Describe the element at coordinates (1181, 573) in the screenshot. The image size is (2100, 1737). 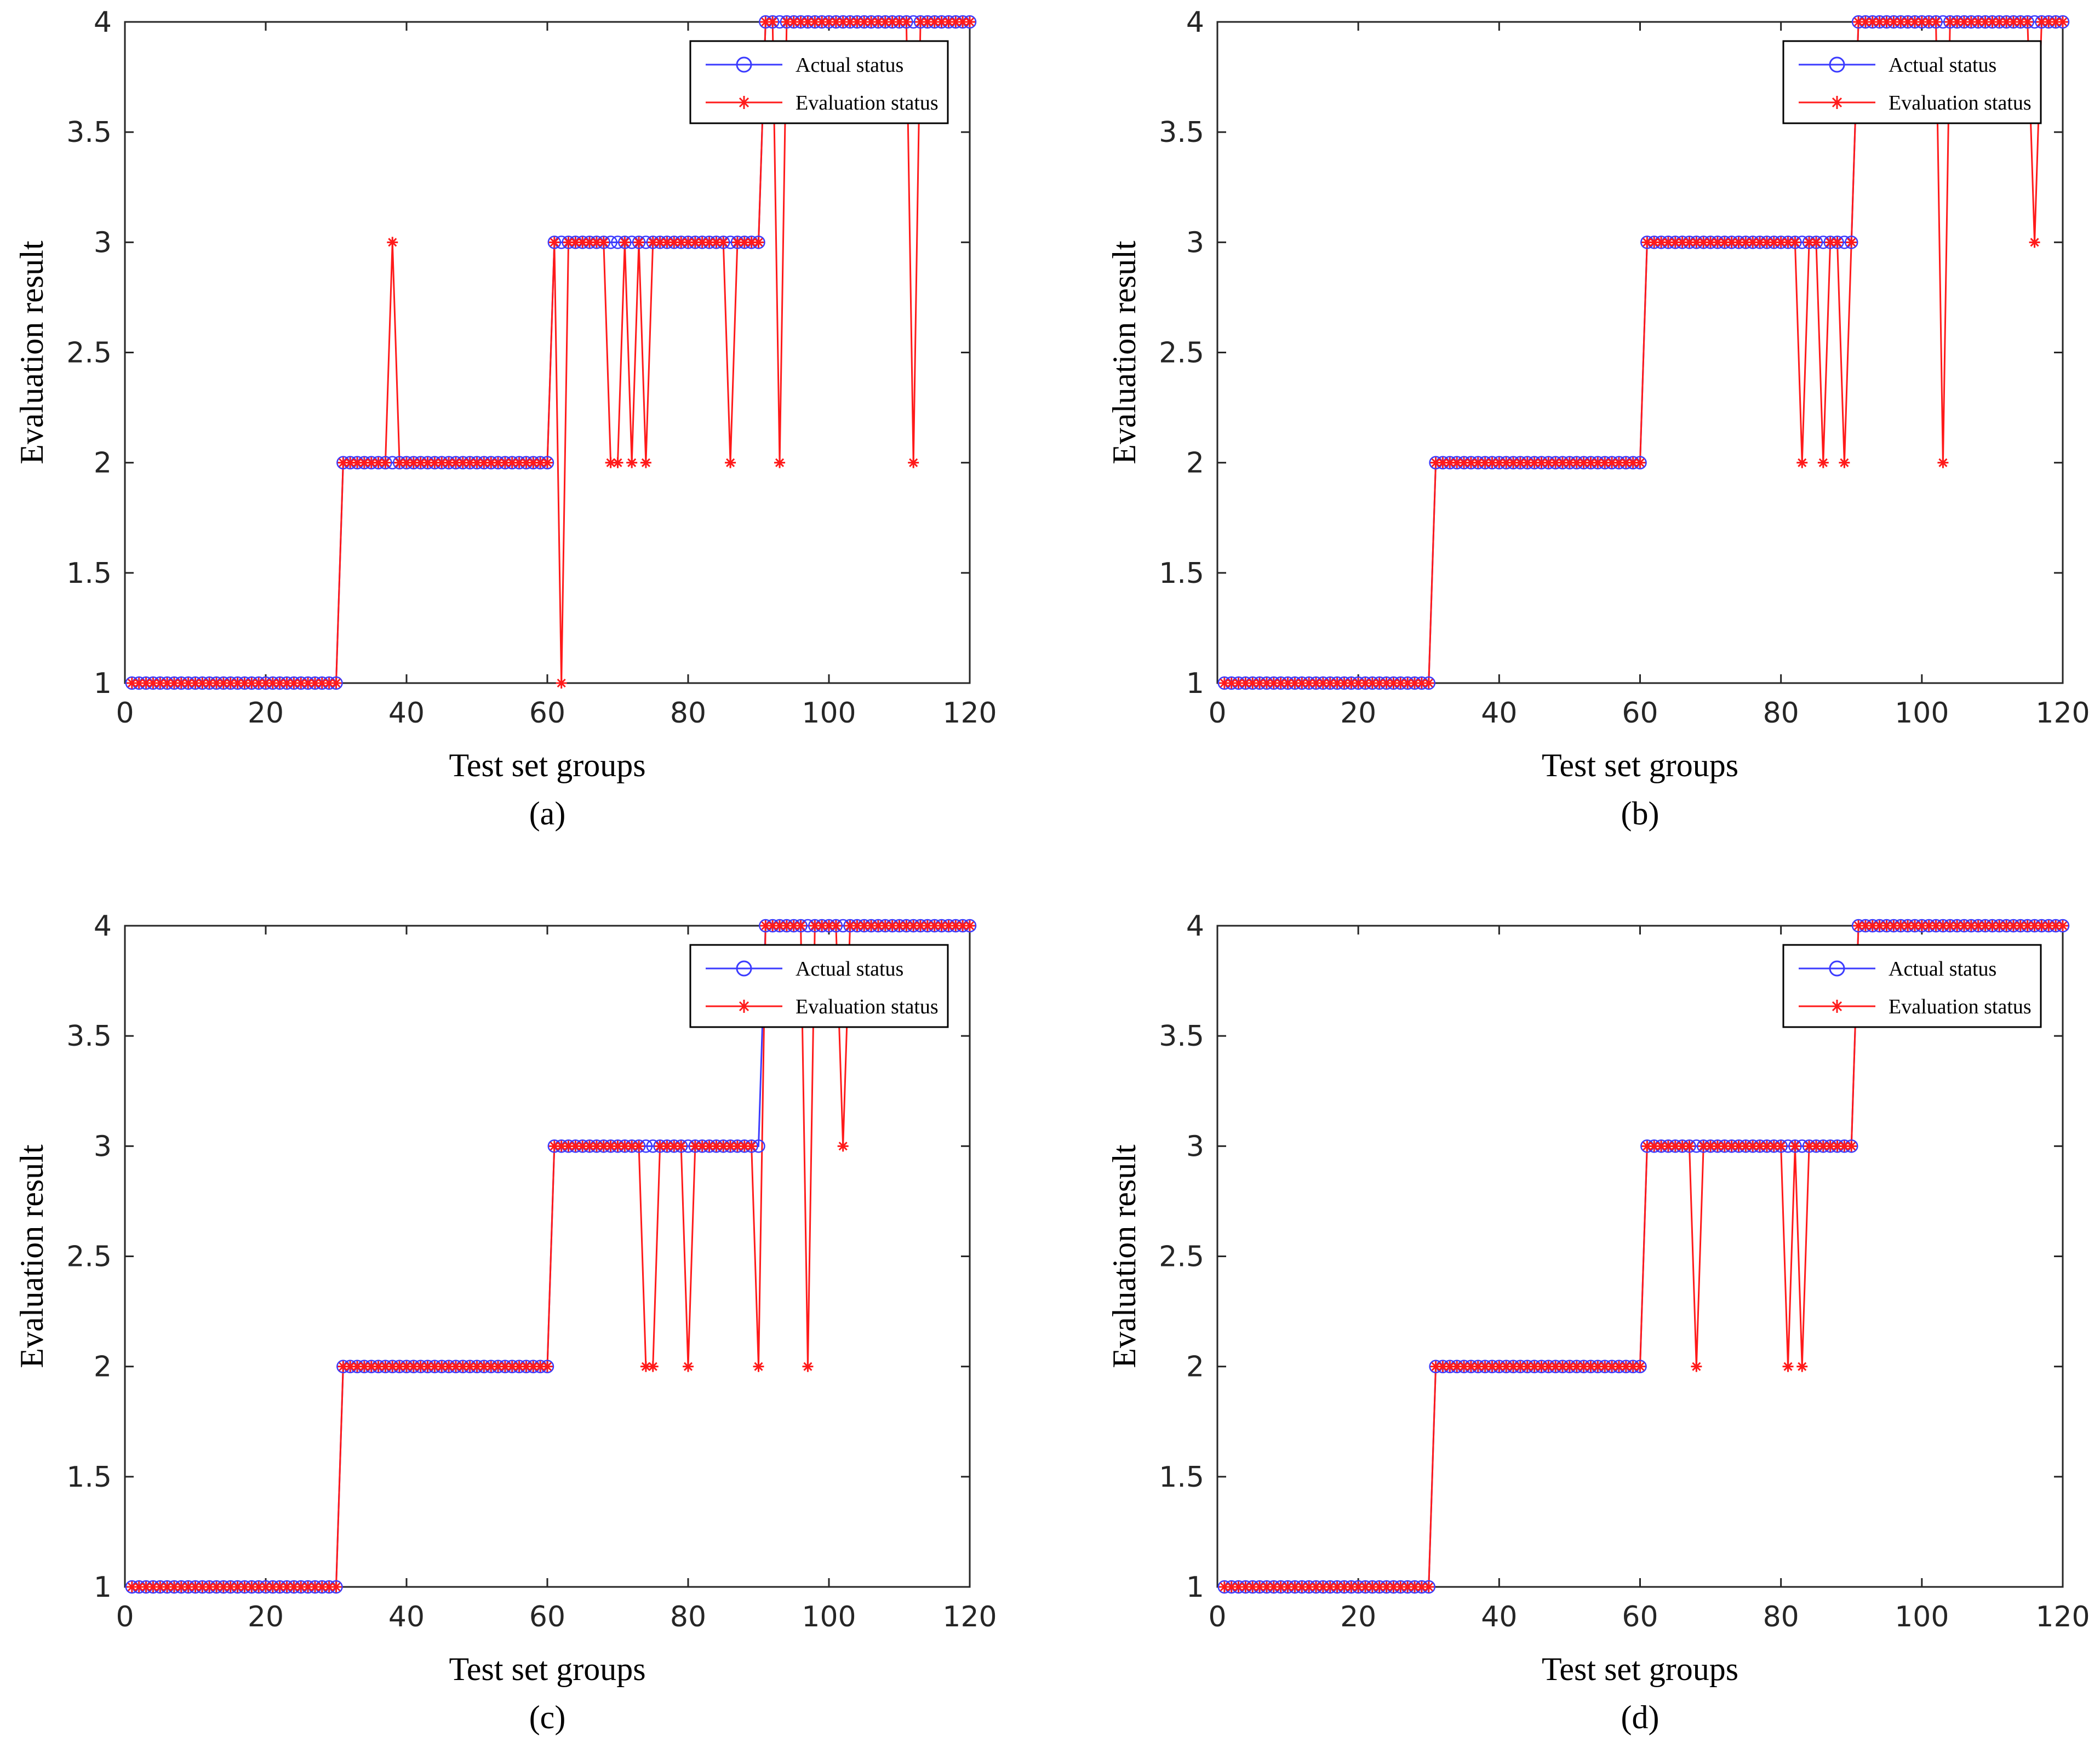
I see `y-tick-label: 1.5` at that location.